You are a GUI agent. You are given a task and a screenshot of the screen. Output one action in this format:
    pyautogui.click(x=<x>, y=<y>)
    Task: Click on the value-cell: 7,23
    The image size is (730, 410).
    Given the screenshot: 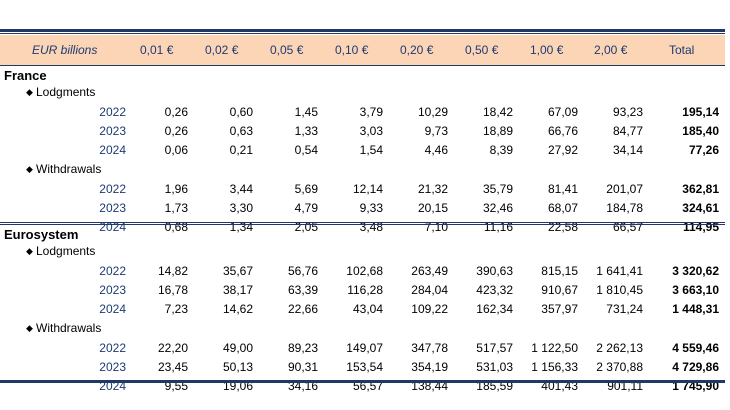 What is the action you would take?
    pyautogui.click(x=176, y=309)
    